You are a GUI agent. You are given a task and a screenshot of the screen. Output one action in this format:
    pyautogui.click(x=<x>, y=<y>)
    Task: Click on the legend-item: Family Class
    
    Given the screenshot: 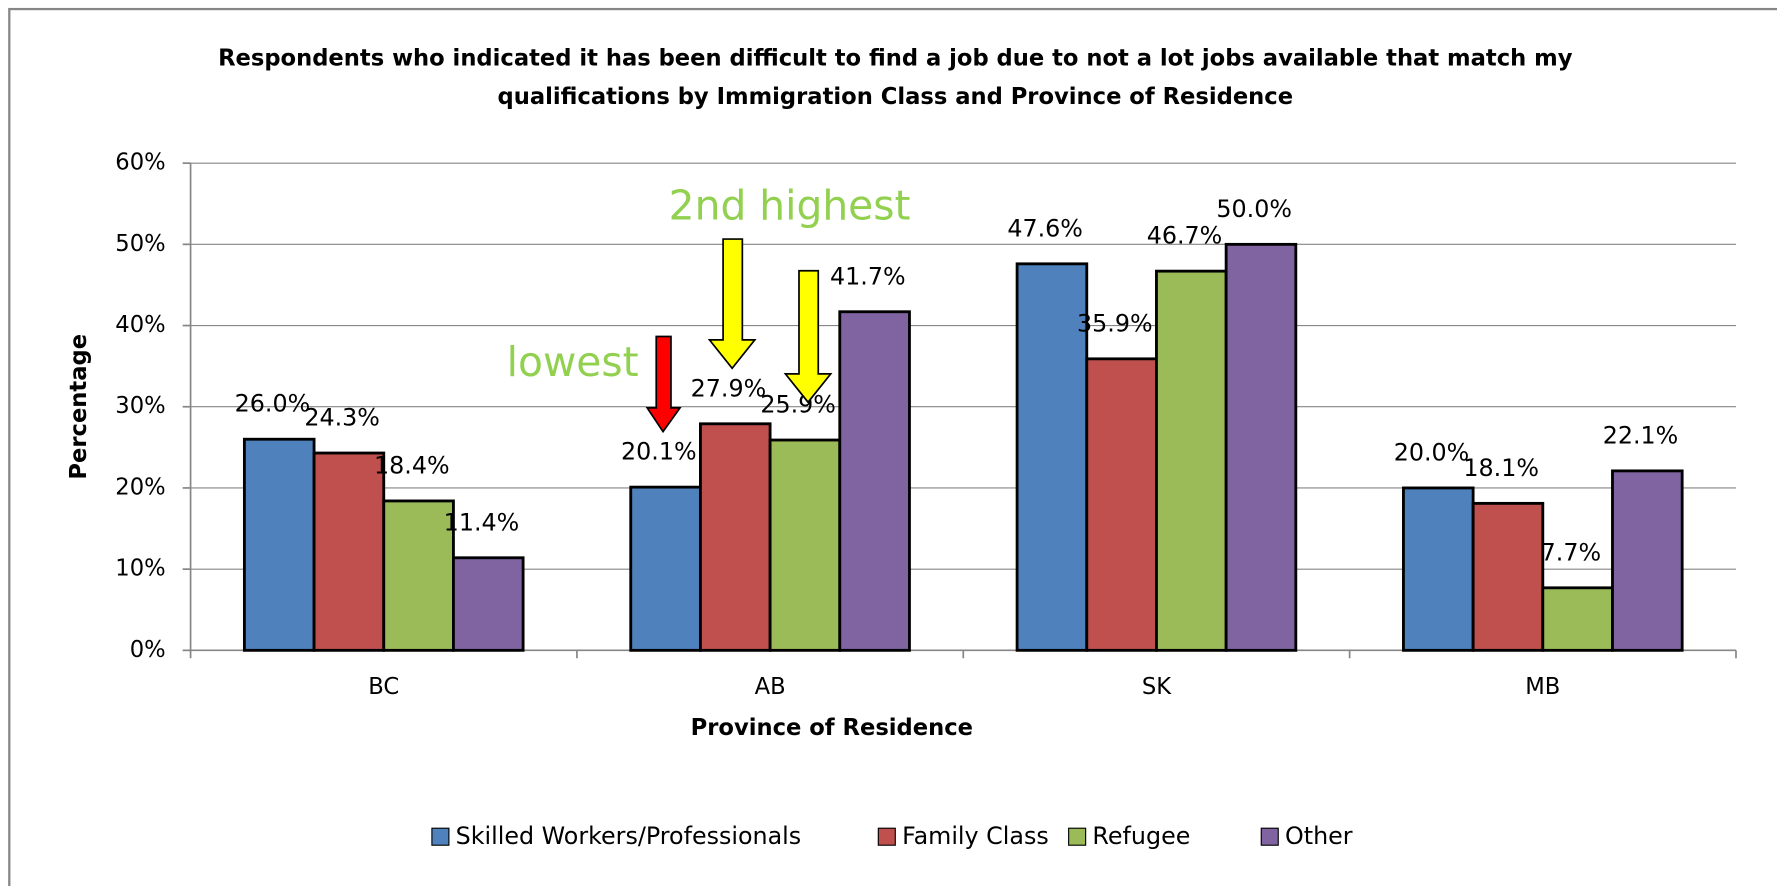 What is the action you would take?
    pyautogui.click(x=963, y=836)
    